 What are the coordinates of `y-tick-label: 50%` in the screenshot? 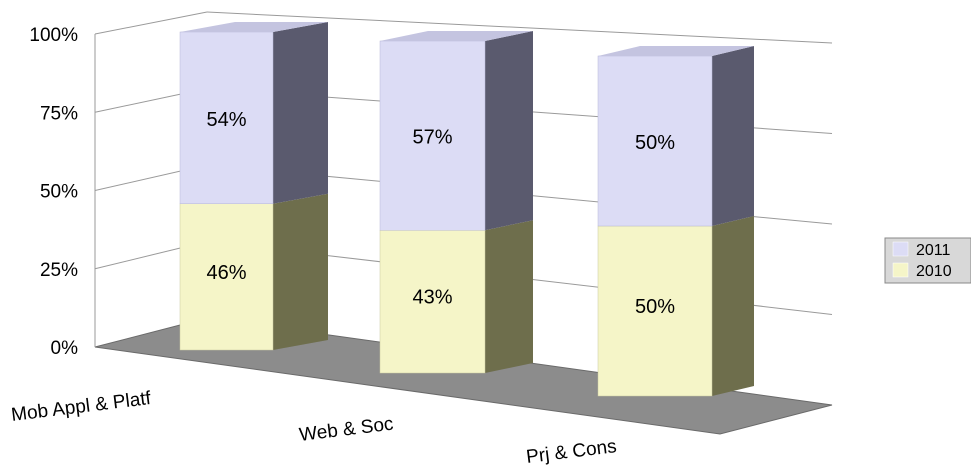 It's located at (59, 192).